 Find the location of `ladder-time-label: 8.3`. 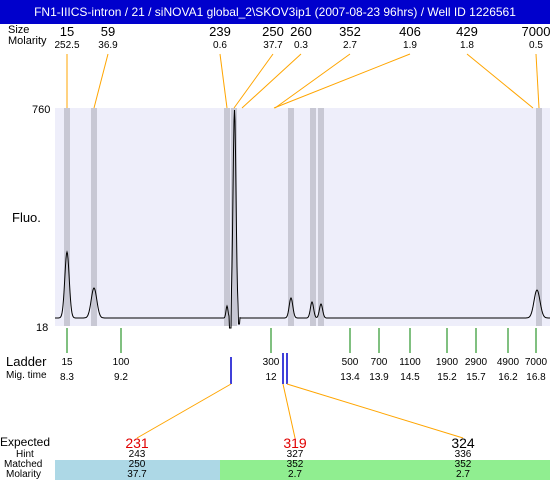

ladder-time-label: 8.3 is located at coordinates (67, 377).